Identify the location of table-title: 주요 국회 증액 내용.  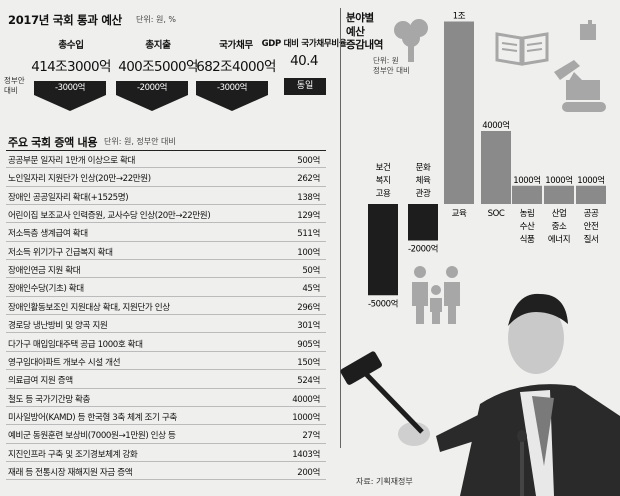
(53, 142).